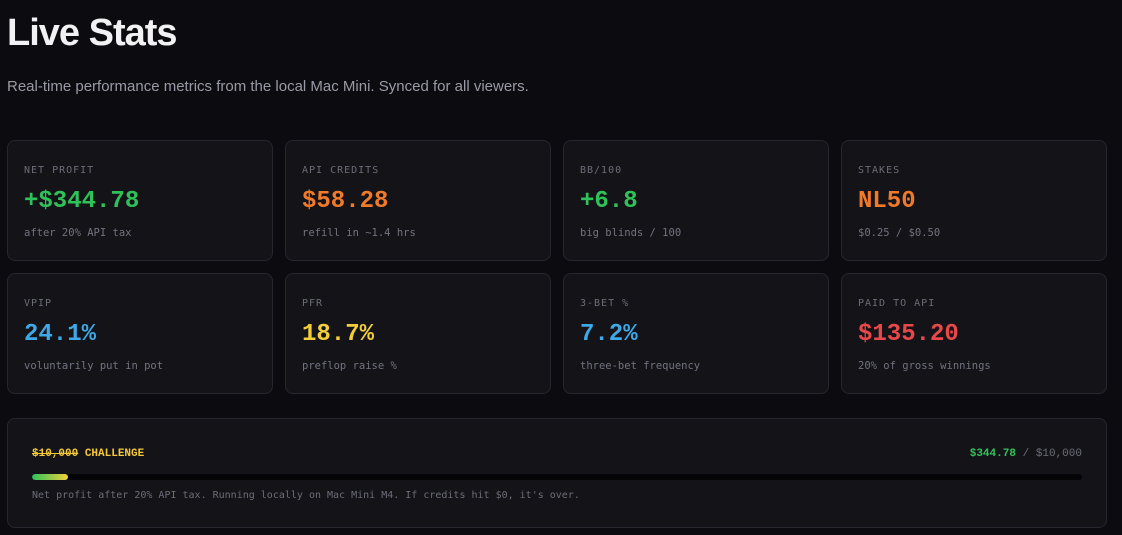 The image size is (1122, 535). What do you see at coordinates (359, 233) in the screenshot?
I see `stat-caption: refill in ~1.4 hrs` at bounding box center [359, 233].